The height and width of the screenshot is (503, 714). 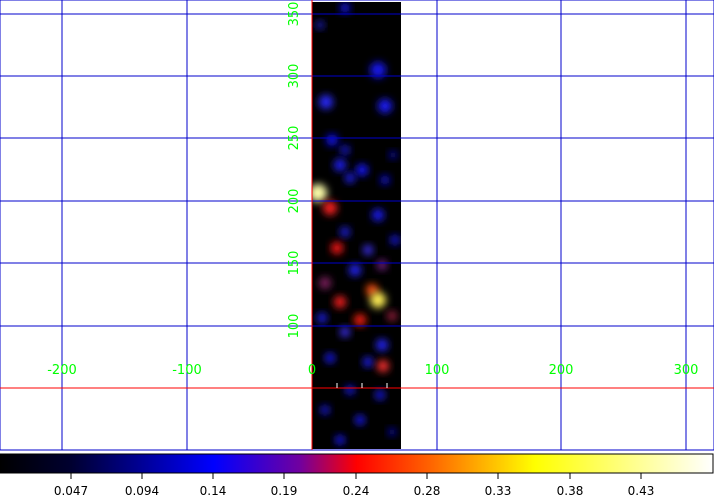 What do you see at coordinates (213, 491) in the screenshot?
I see `colorbar-tick-label: 0.14` at bounding box center [213, 491].